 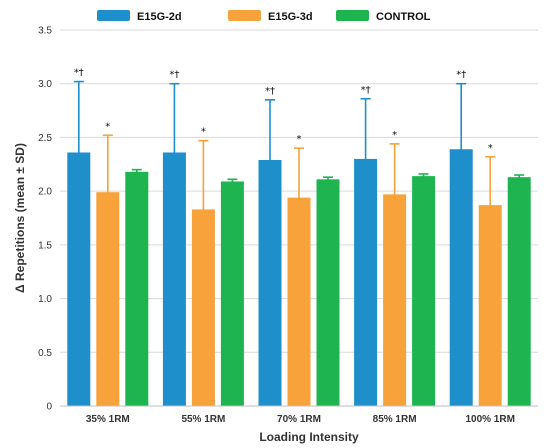 I want to click on x-axis: 35% 1RM 55% 1RM 70% 1RM 85% 1RM 100% 1RM, so click(x=299, y=415).